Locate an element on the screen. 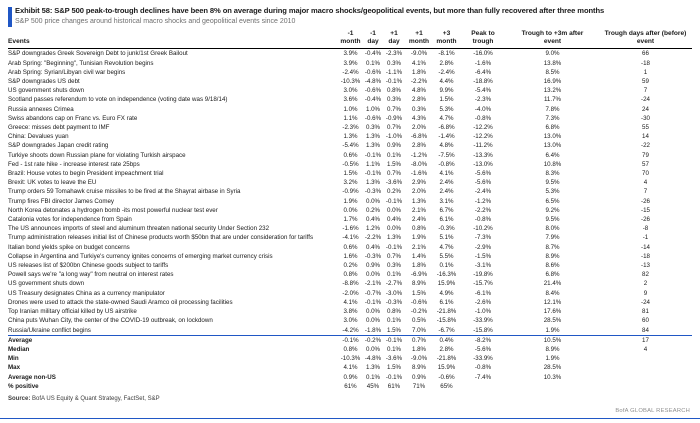 The width and height of the screenshot is (700, 423). value-cell: 1.9% is located at coordinates (350, 201).